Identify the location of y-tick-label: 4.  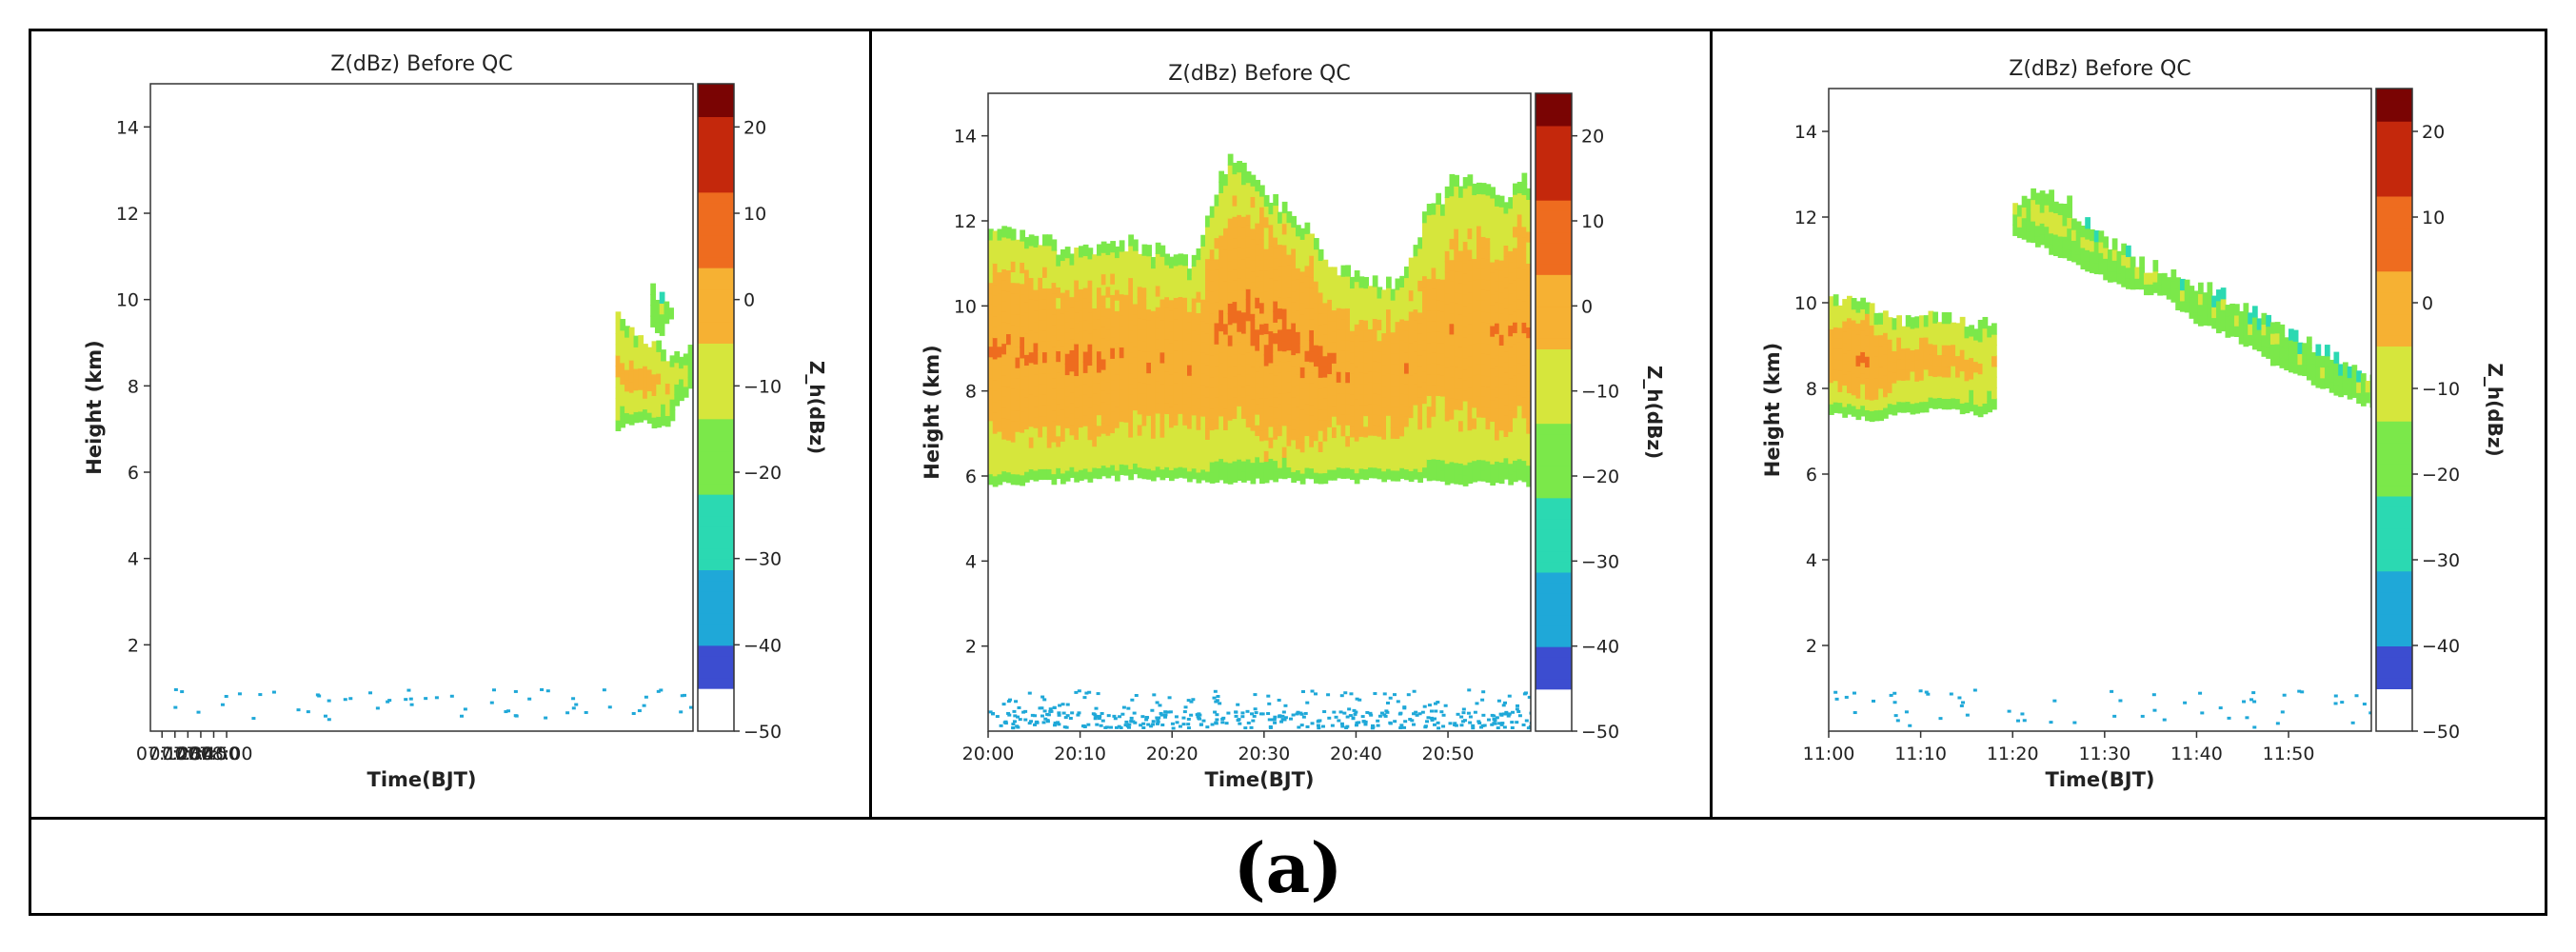
(971, 561).